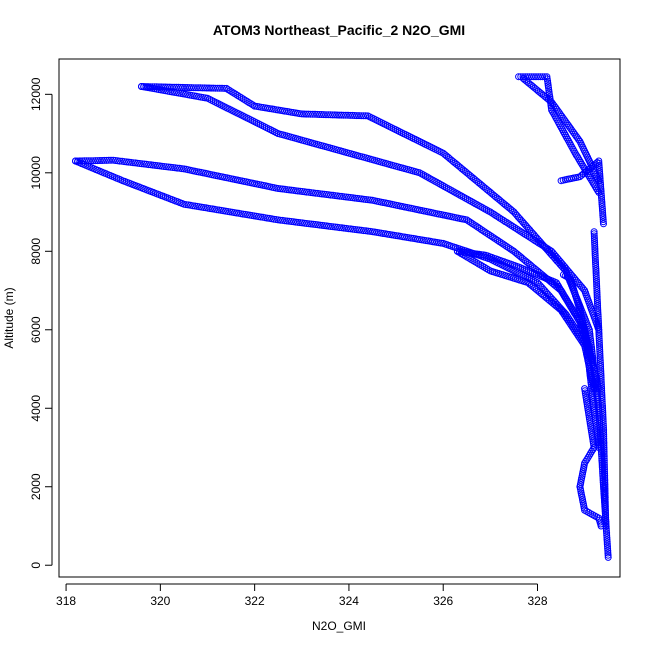  Describe the element at coordinates (36, 94) in the screenshot. I see `y-tick-label: 12000` at that location.